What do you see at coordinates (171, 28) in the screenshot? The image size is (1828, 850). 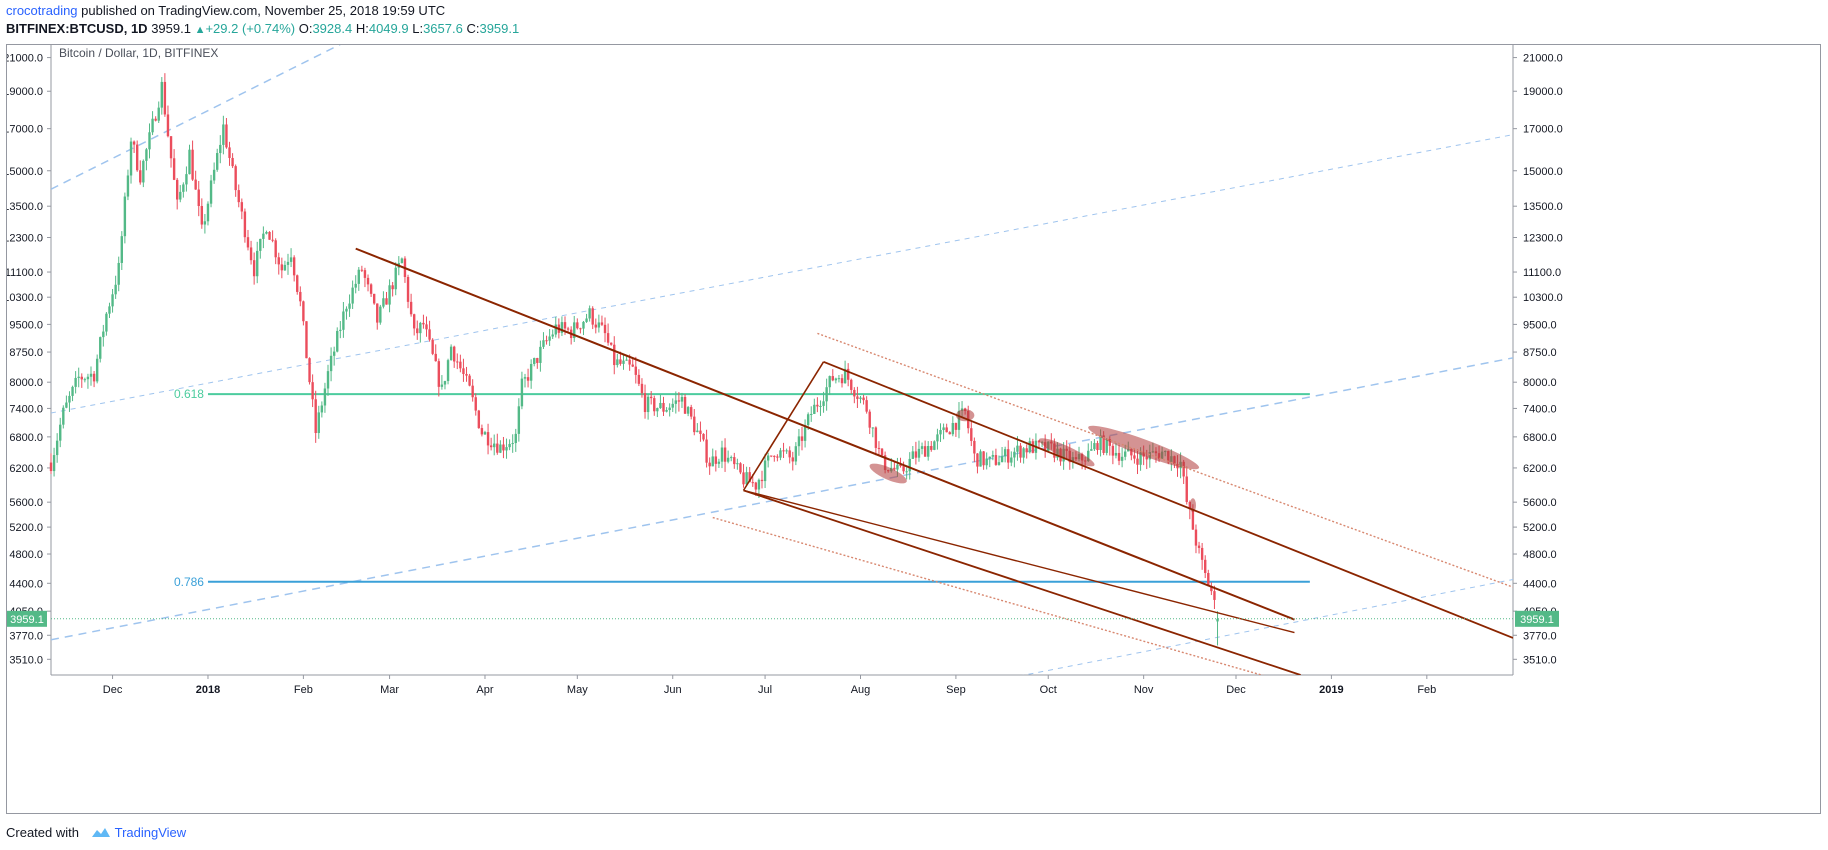 I see `last-price: 3959.1` at bounding box center [171, 28].